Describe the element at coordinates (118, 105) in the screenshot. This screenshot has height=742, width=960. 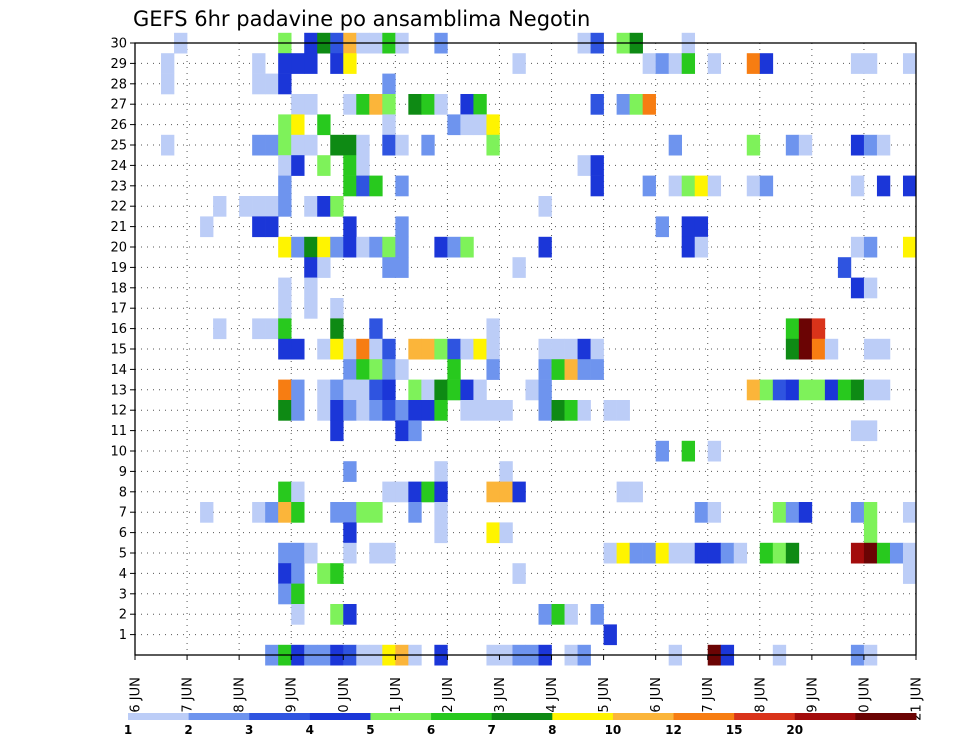
I see `y-tick-label: 27` at that location.